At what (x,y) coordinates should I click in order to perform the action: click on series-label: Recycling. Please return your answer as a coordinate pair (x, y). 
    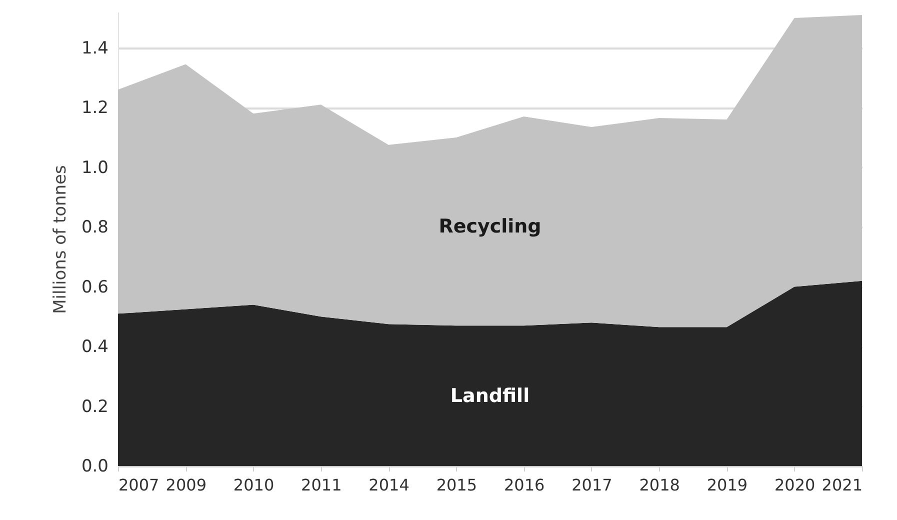
    Looking at the image, I should click on (490, 226).